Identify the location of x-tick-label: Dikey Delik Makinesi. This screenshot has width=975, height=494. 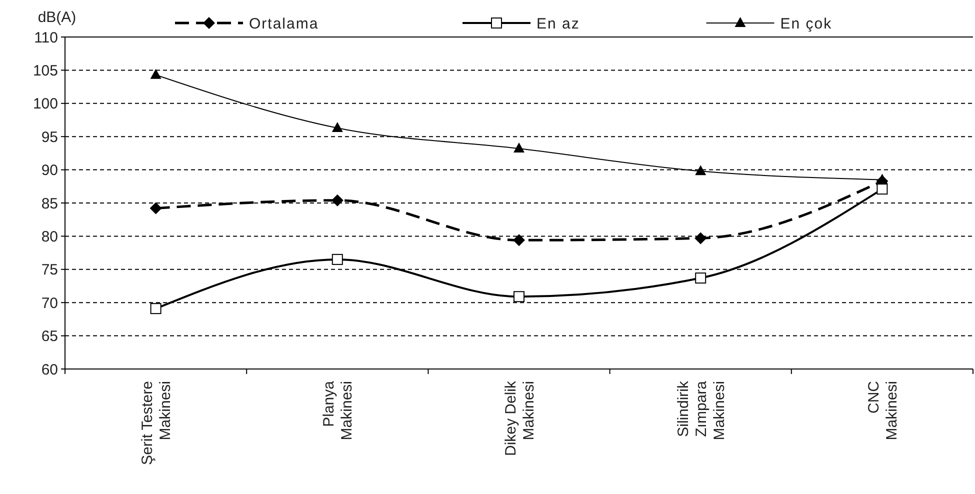
(520, 418).